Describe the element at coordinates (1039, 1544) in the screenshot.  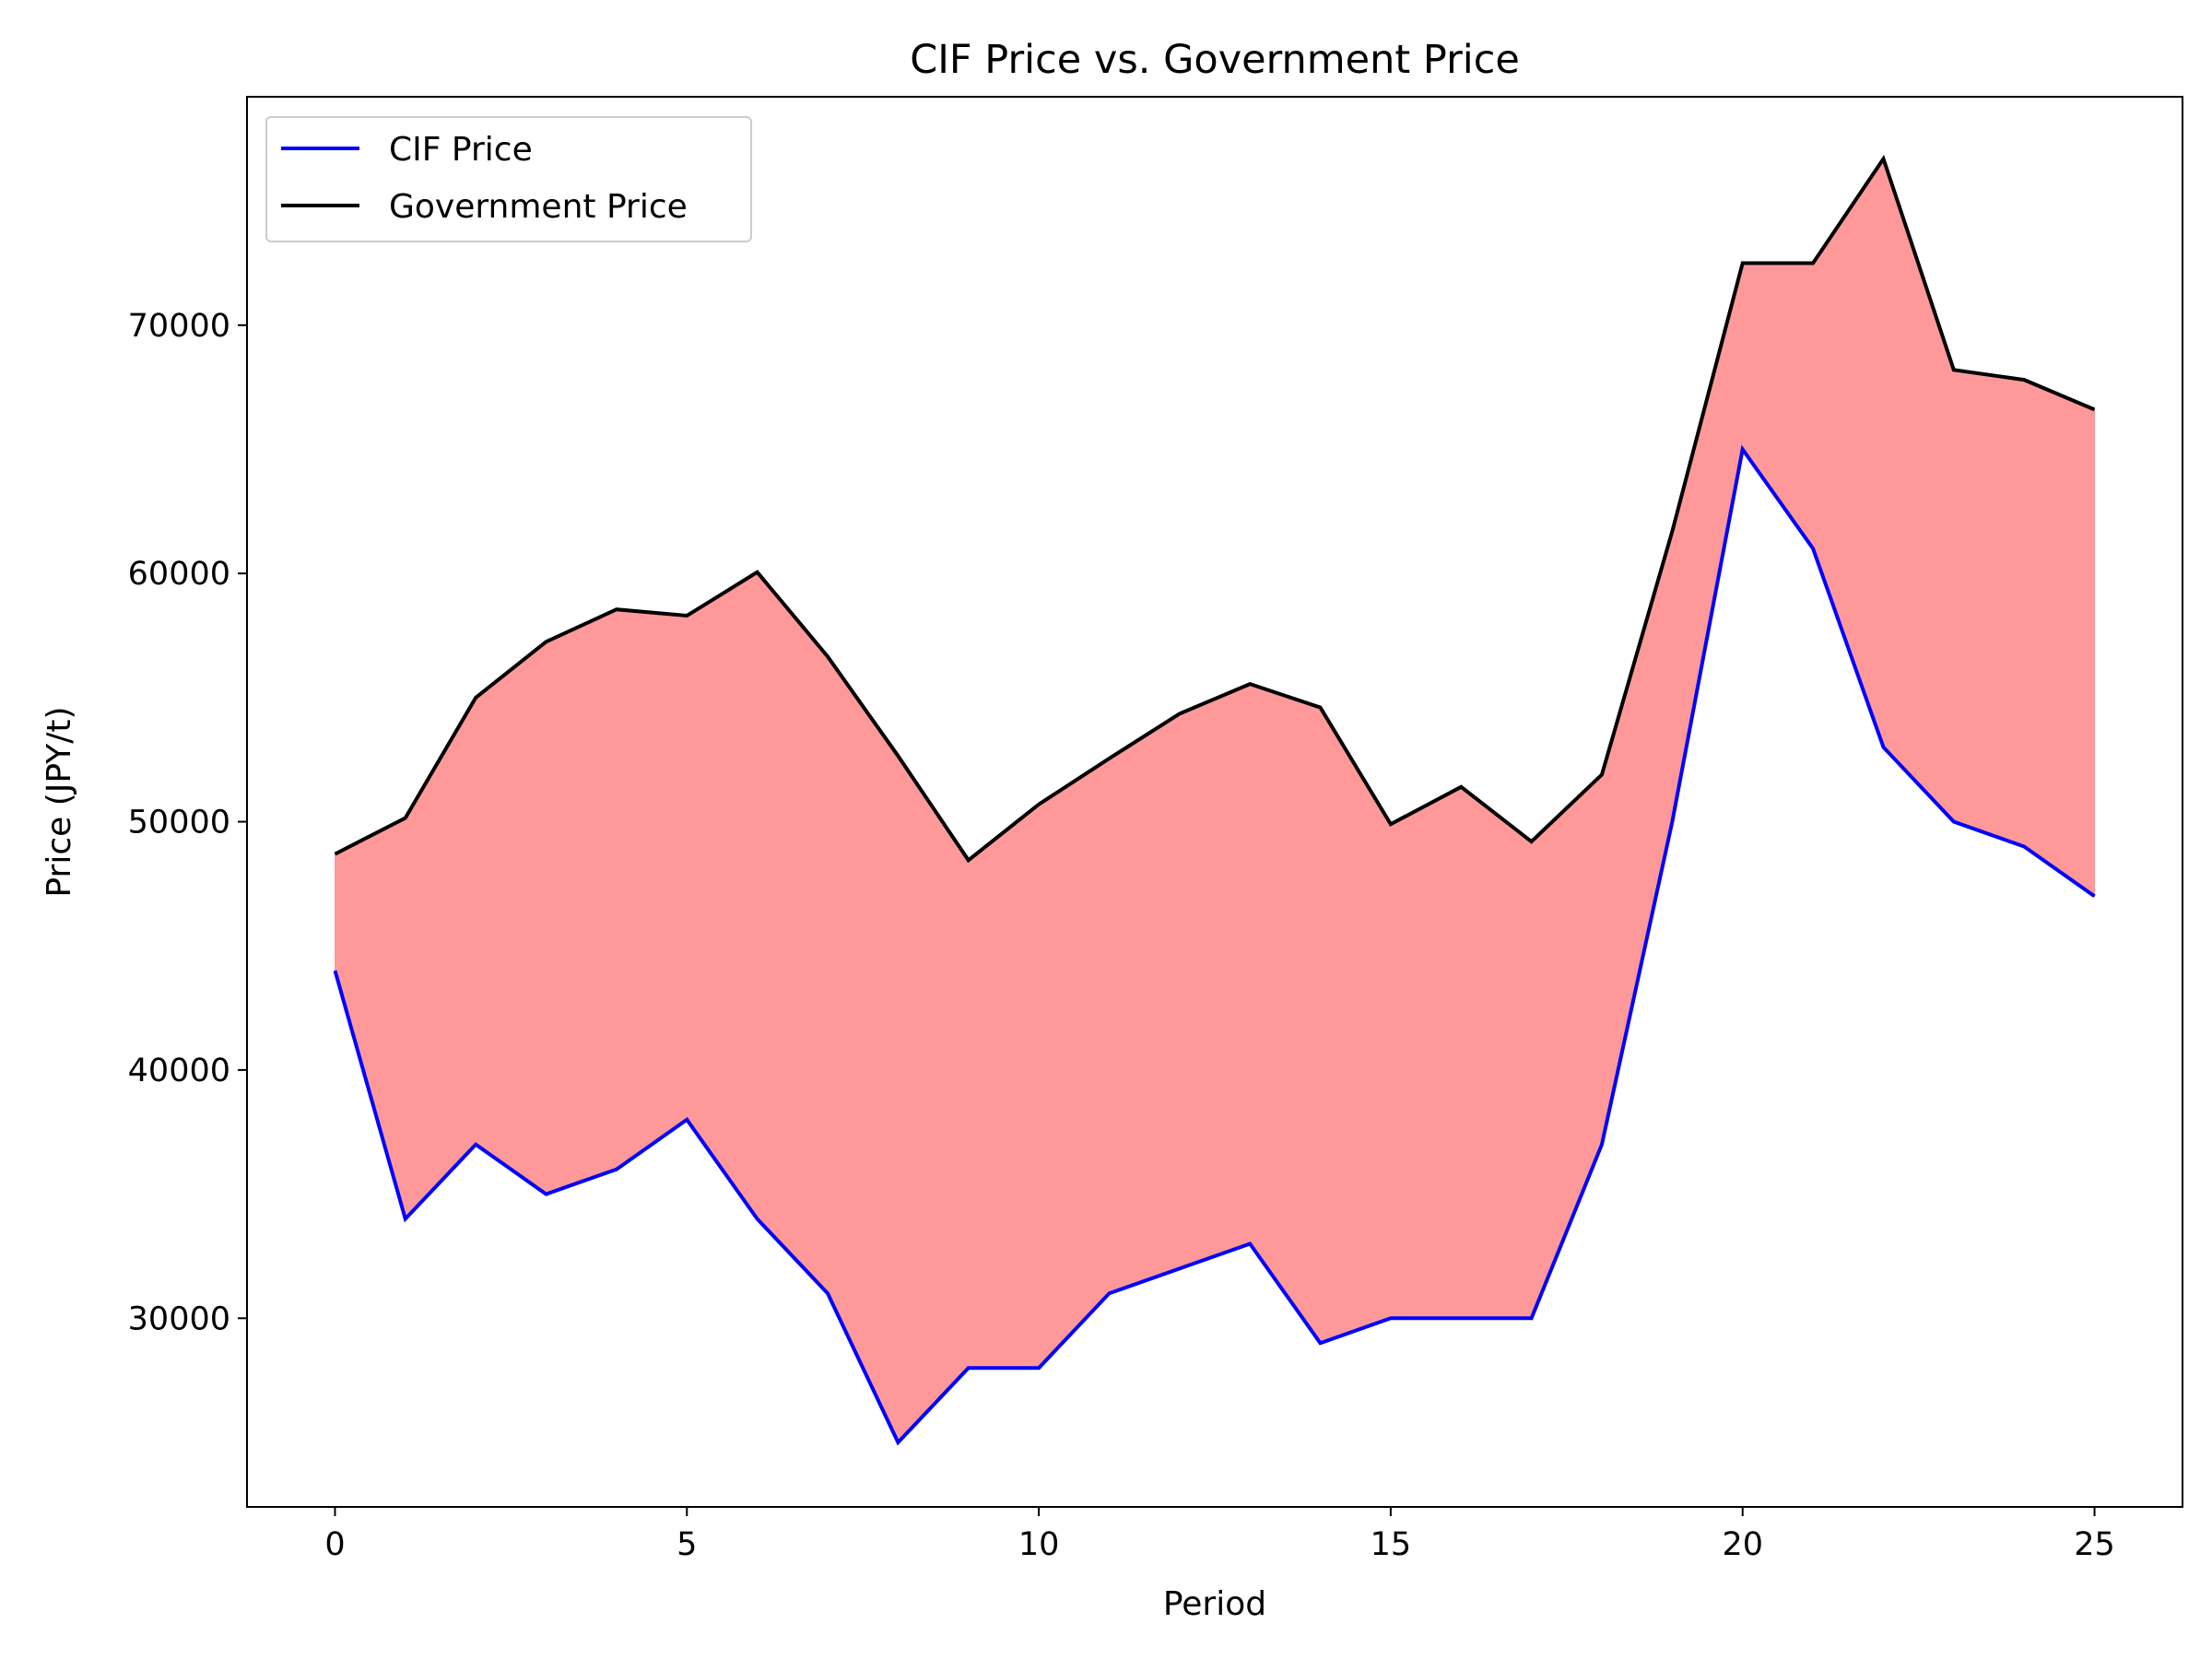
I see `x-tick-label: 10` at that location.